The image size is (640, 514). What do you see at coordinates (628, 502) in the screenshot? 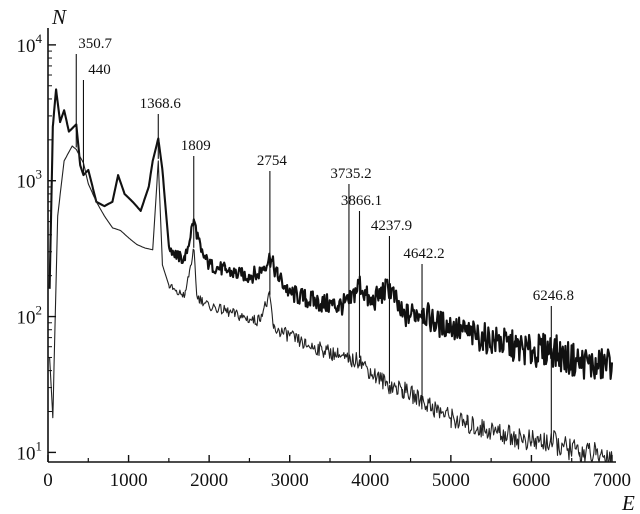
I see `x-axis-label: E` at bounding box center [628, 502].